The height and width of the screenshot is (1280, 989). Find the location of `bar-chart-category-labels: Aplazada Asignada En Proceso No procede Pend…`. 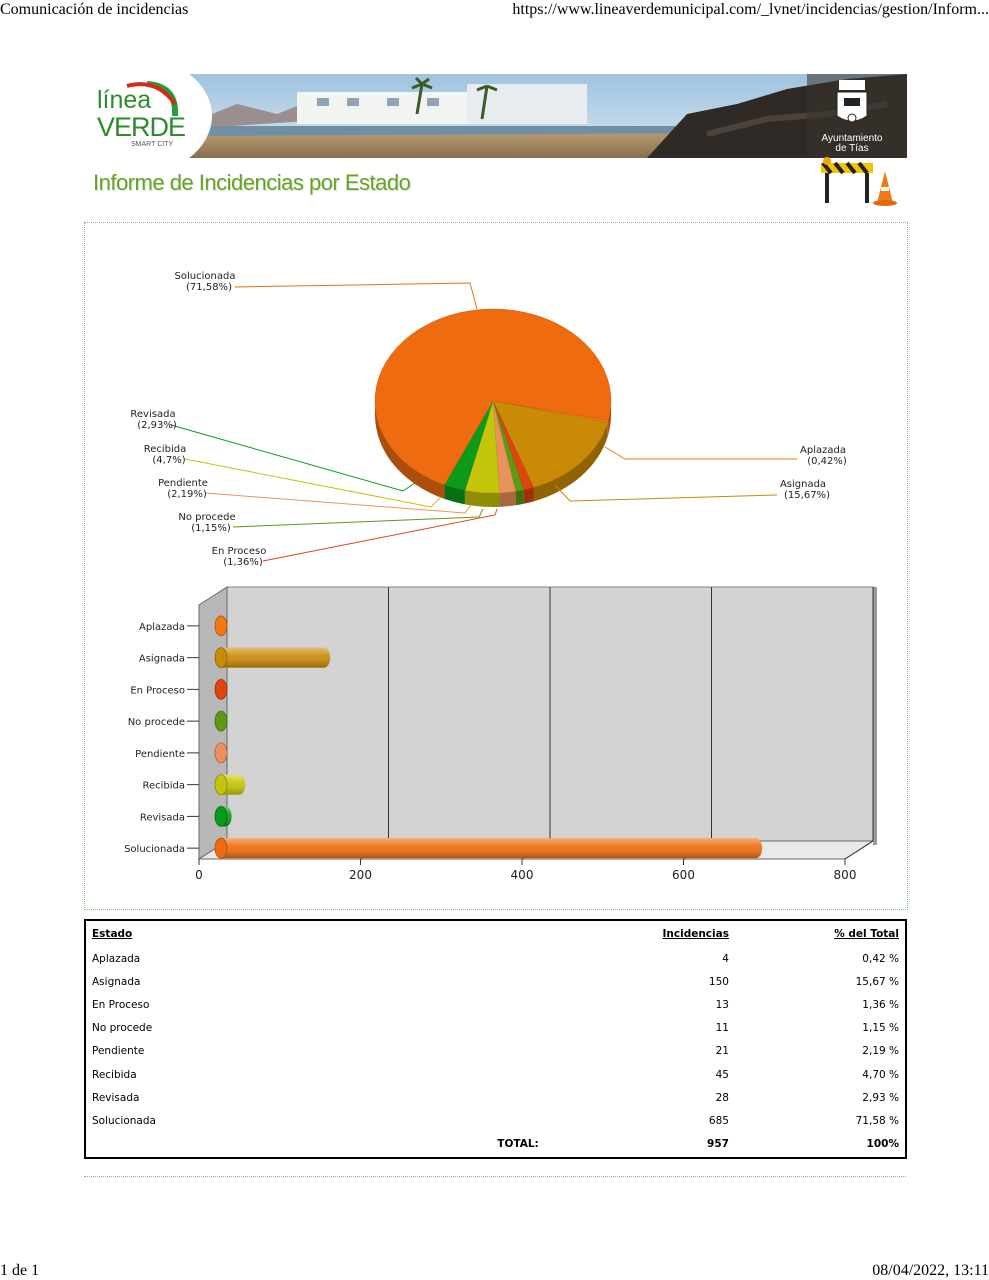

bar-chart-category-labels: Aplazada Asignada En Proceso No procede Pend… is located at coordinates (161, 738).